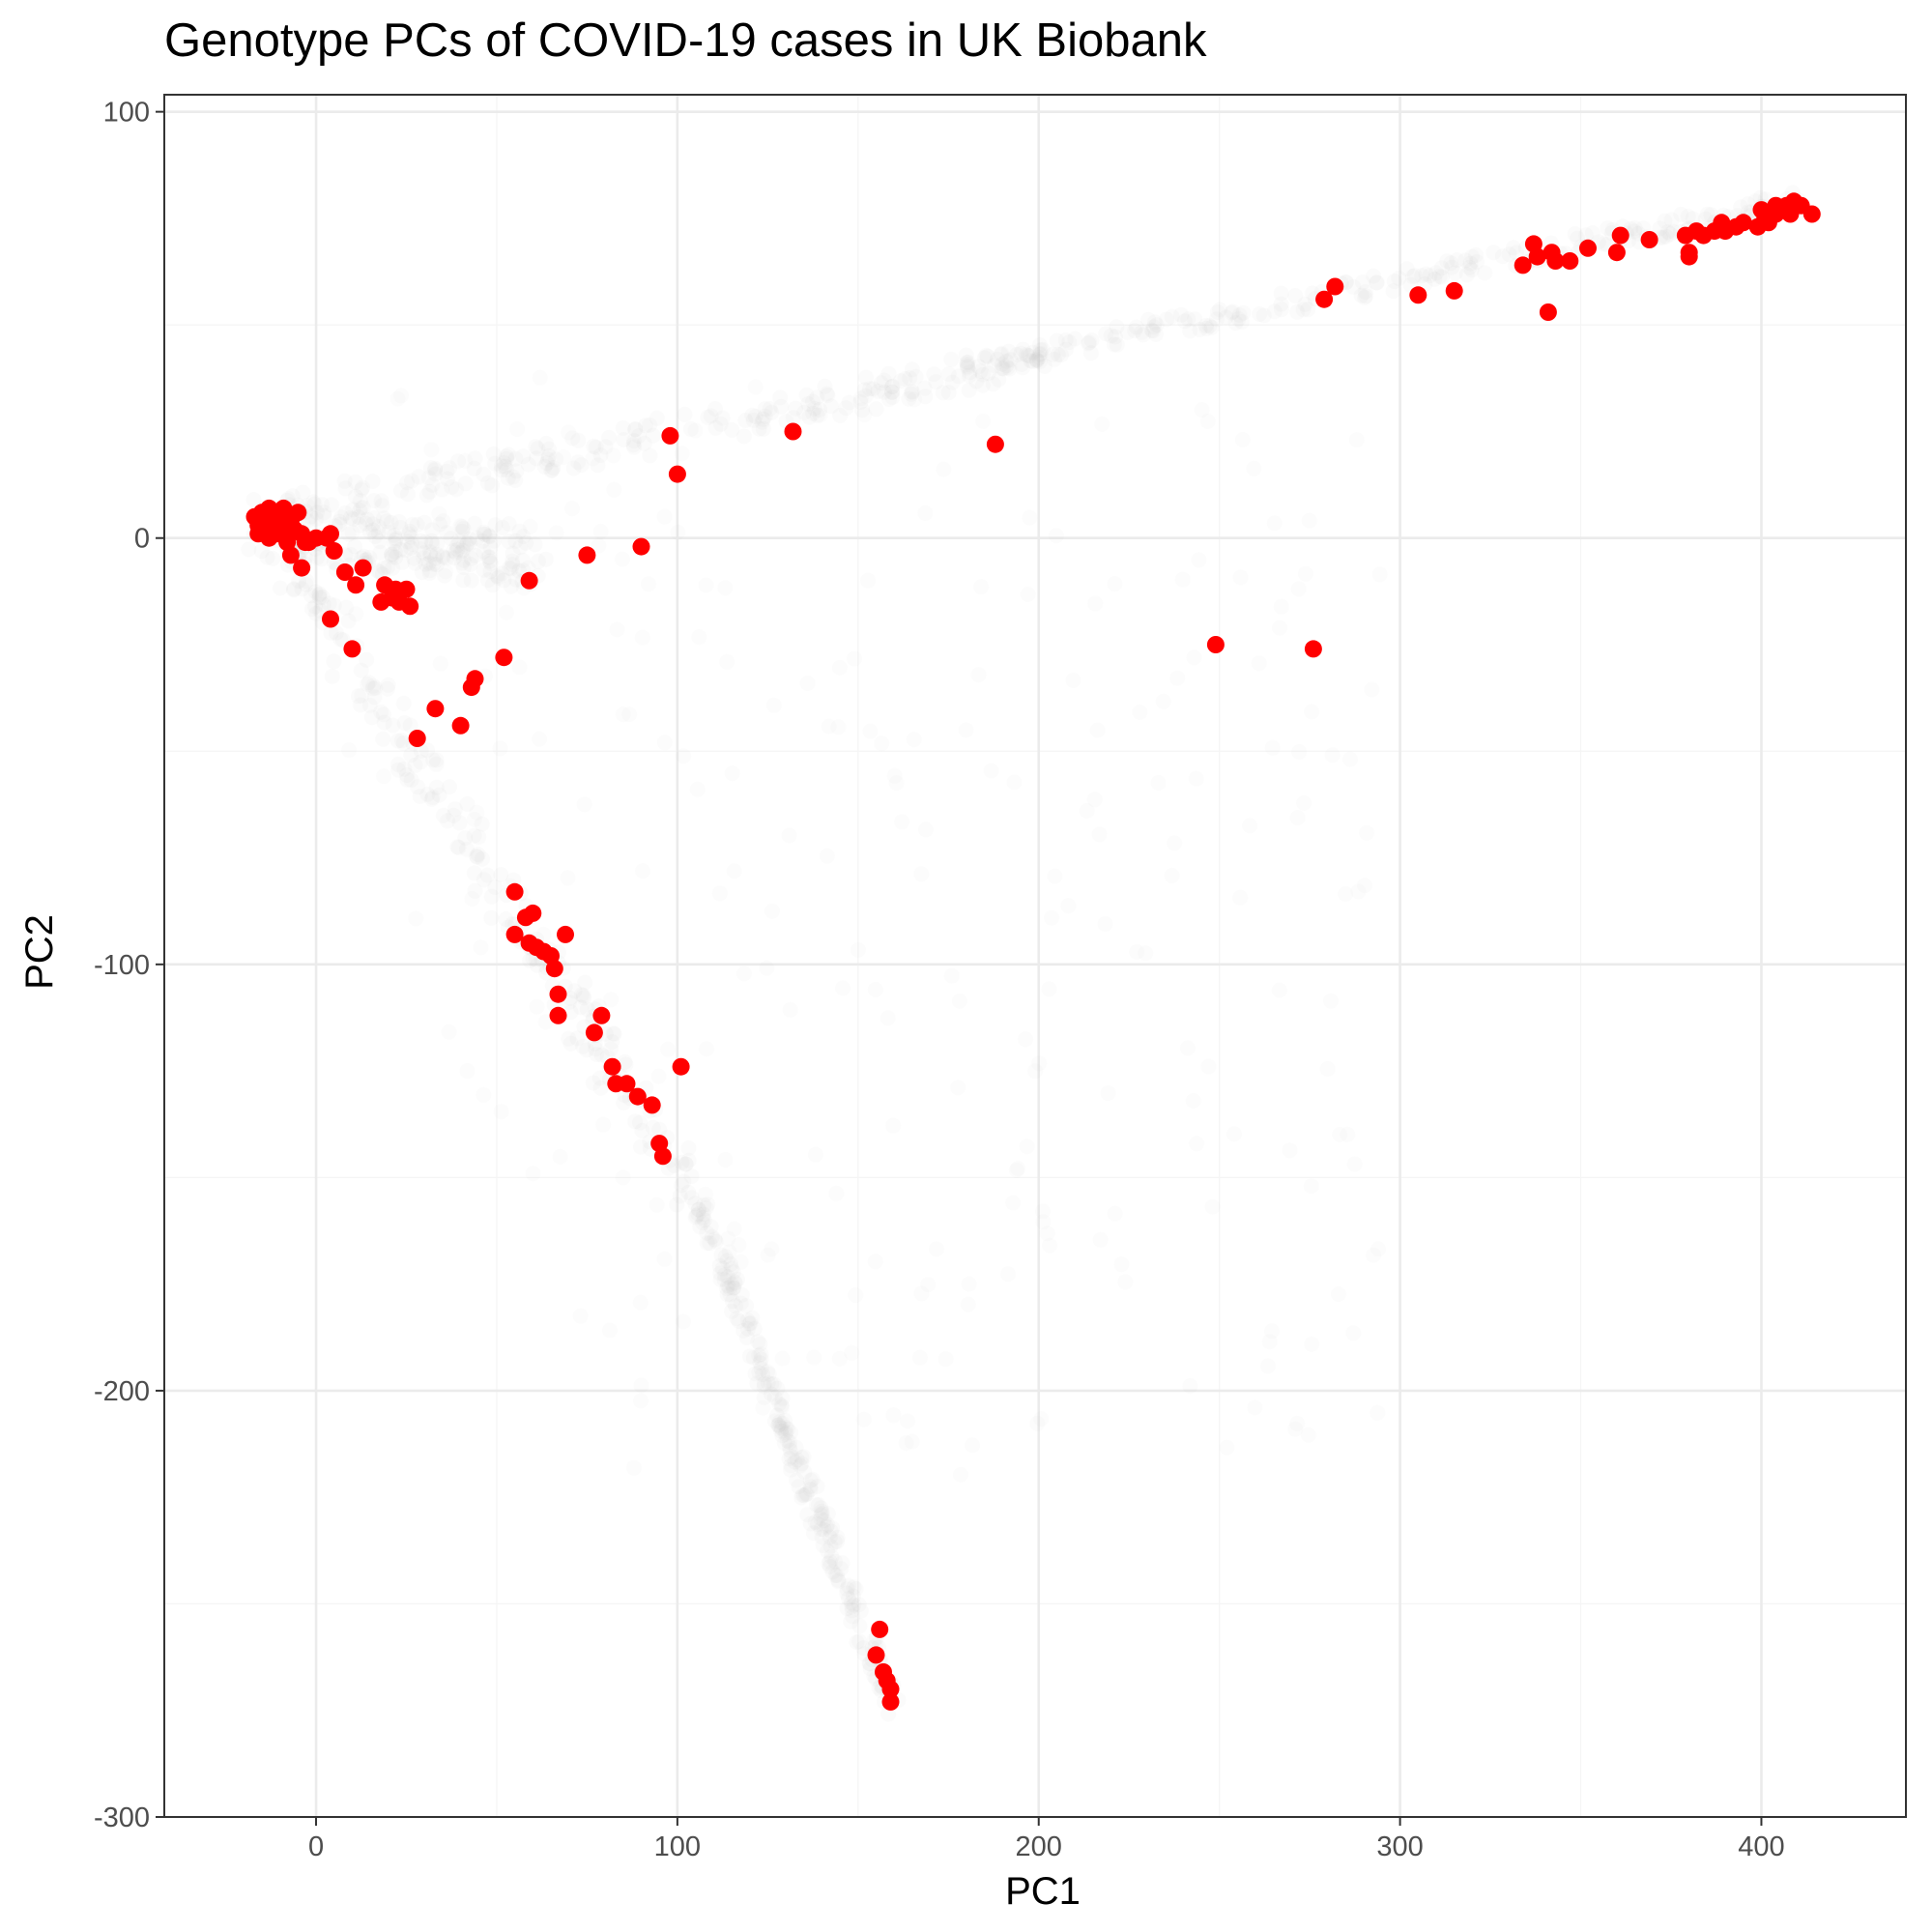 Image resolution: width=1932 pixels, height=1932 pixels. What do you see at coordinates (142, 539) in the screenshot?
I see `y-tick-label: 0` at bounding box center [142, 539].